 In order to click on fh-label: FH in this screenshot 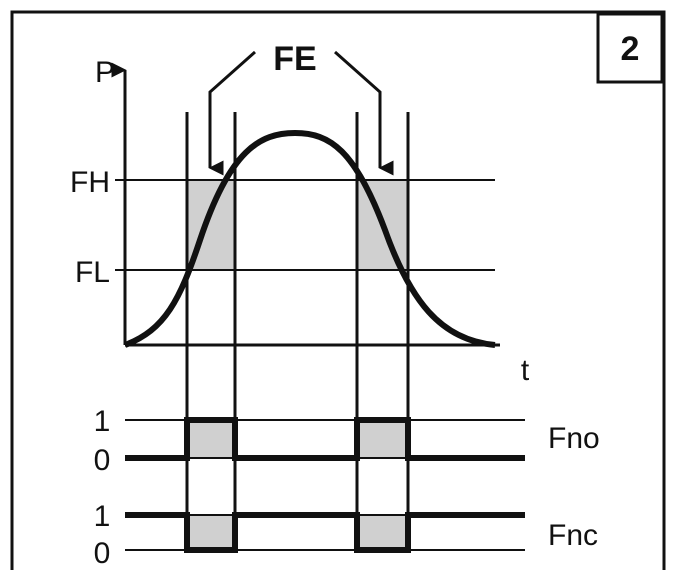, I will do `click(90, 182)`.